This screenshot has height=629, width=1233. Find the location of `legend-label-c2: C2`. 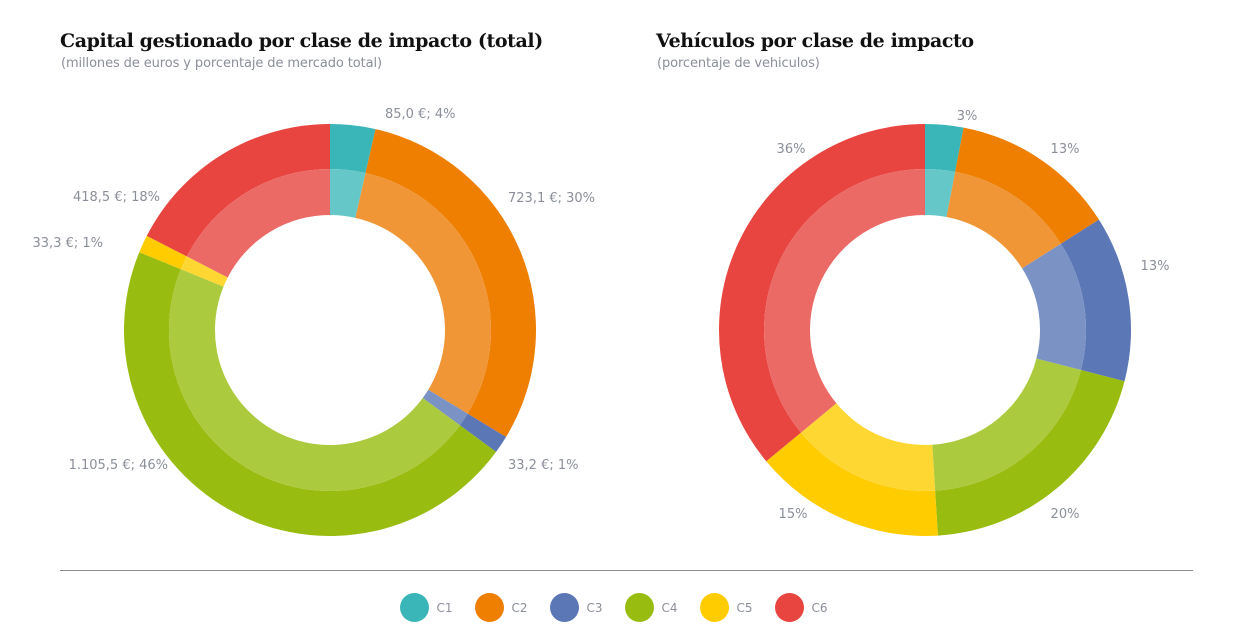

legend-label-c2: C2 is located at coordinates (519, 607).